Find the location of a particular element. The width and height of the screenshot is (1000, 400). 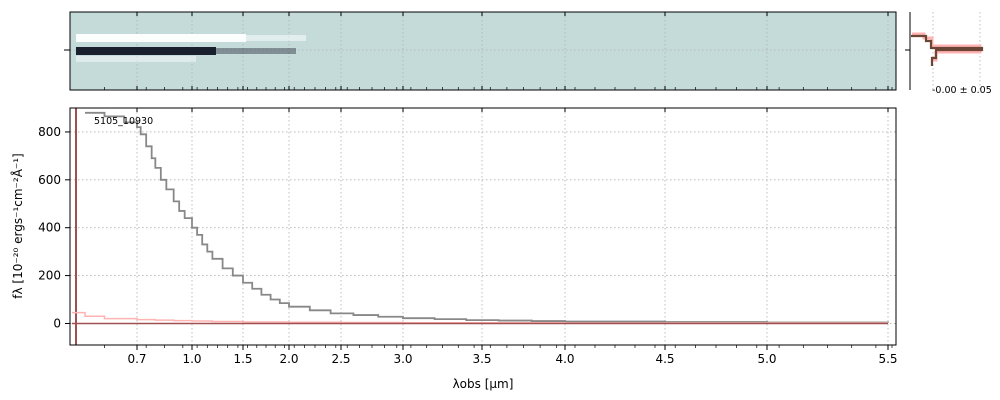

x-axis-label: λobs [μm] is located at coordinates (483, 384).